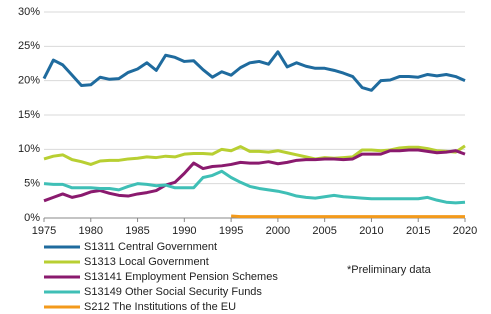 This screenshot has height=314, width=491. I want to click on x-tick-label: 2020, so click(465, 231).